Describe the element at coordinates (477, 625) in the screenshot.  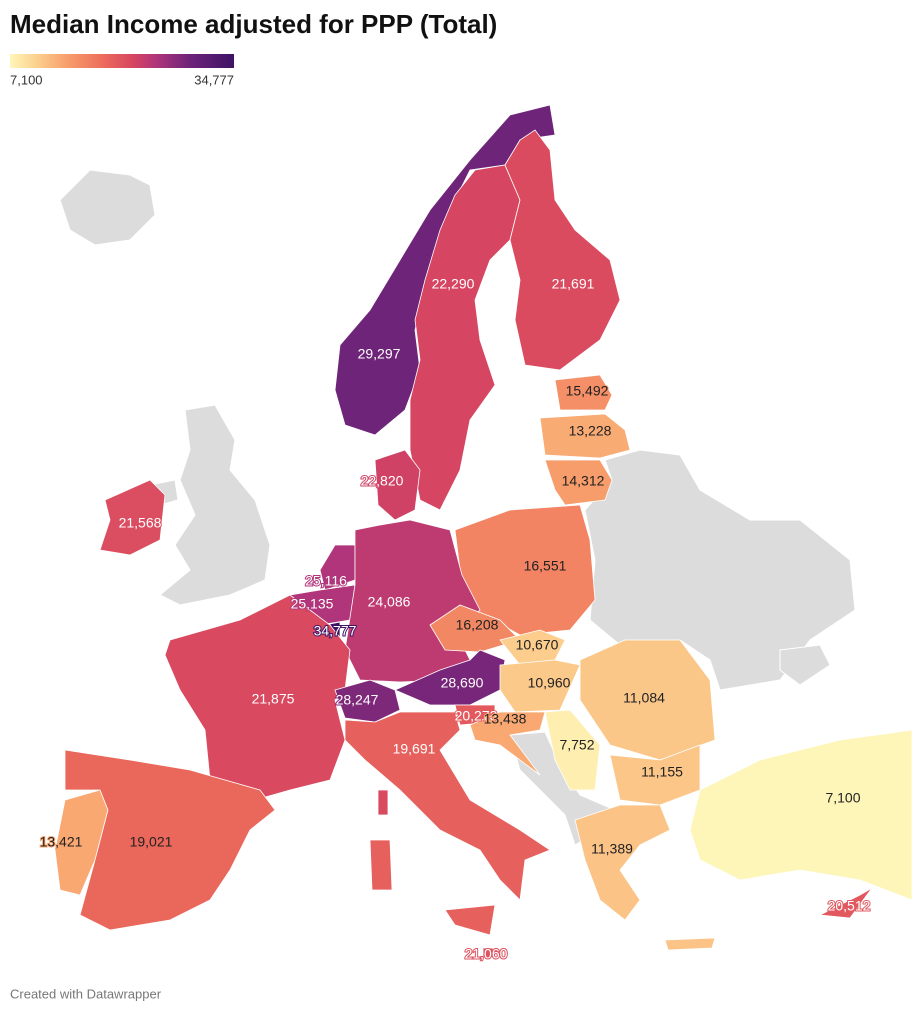
I see `value-label: 16,208` at that location.